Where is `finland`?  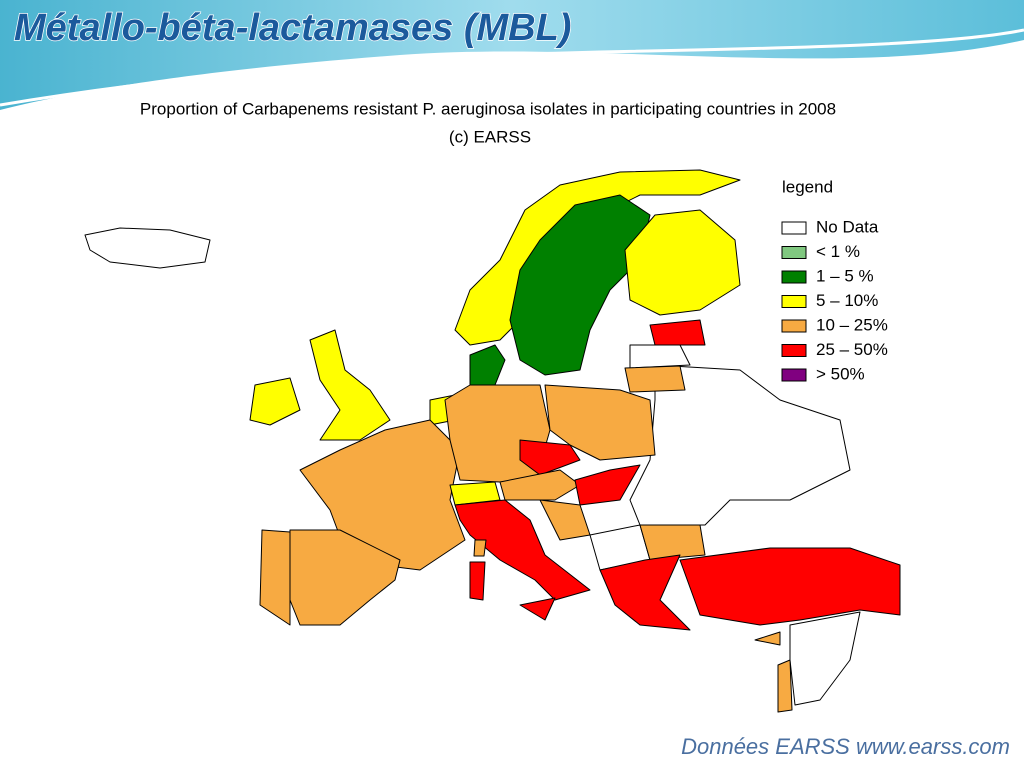
finland is located at coordinates (682, 262).